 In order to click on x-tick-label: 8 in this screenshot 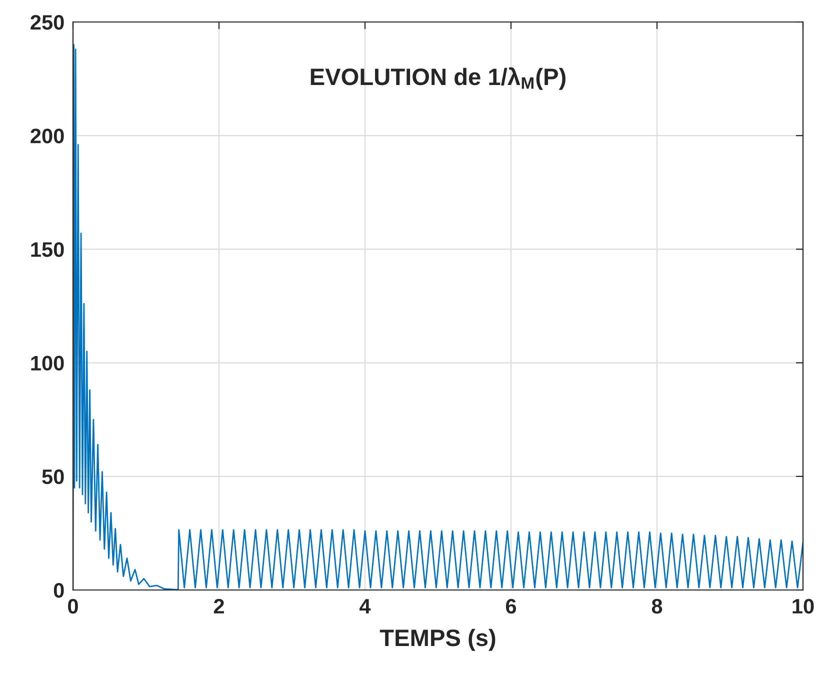, I will do `click(657, 606)`.